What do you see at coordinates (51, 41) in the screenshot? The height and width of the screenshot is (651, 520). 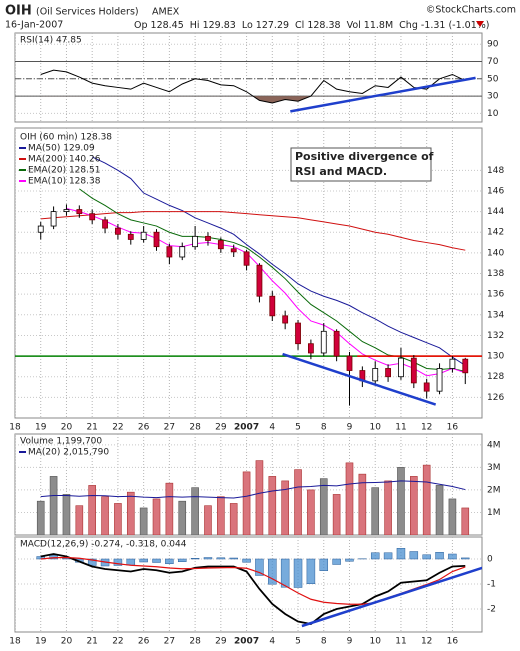 I see `panel-title: RSI(14) 47.85` at bounding box center [51, 41].